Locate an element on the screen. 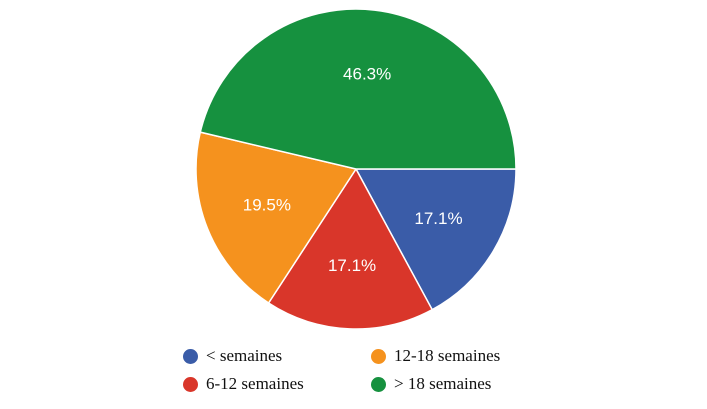  legend-item-gt-18-semaines: > 18 semaines is located at coordinates (431, 384).